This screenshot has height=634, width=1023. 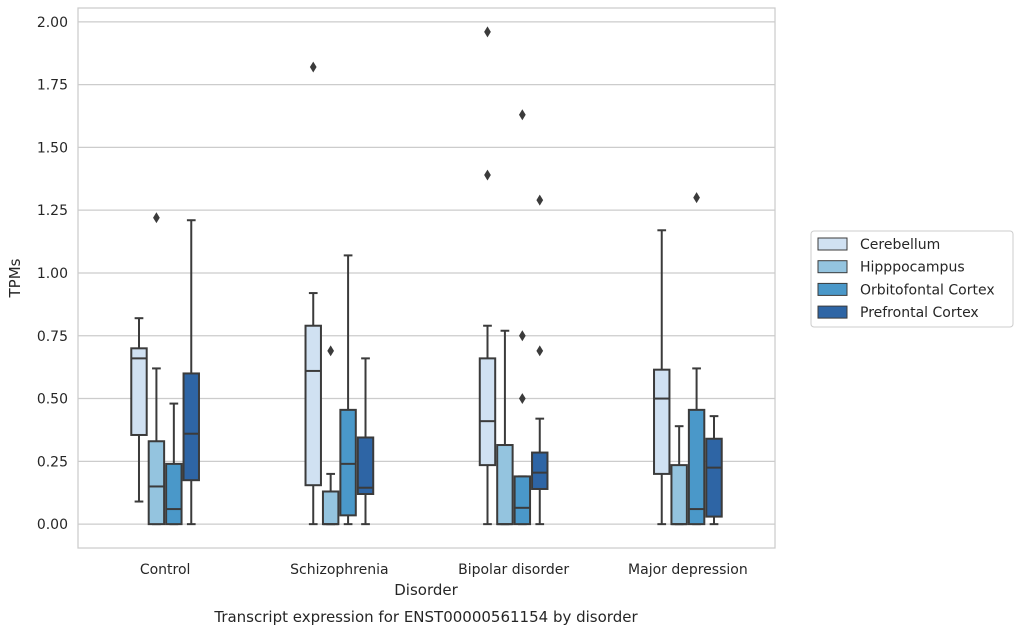 What do you see at coordinates (52, 86) in the screenshot?
I see `y-tick-label: 1.75` at bounding box center [52, 86].